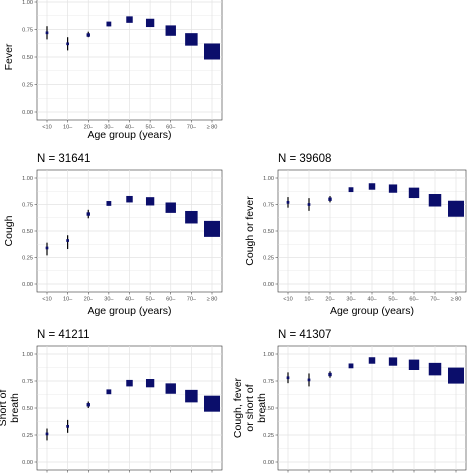 The height and width of the screenshot is (474, 474). Describe the element at coordinates (63, 335) in the screenshot. I see `panel-title: N = 41211` at that location.